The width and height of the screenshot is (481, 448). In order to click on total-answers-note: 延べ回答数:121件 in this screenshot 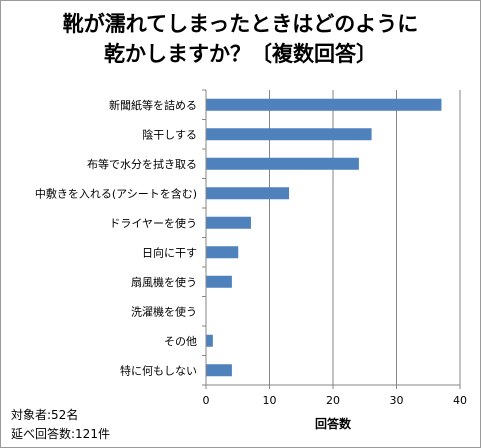, I will do `click(60, 434)`.